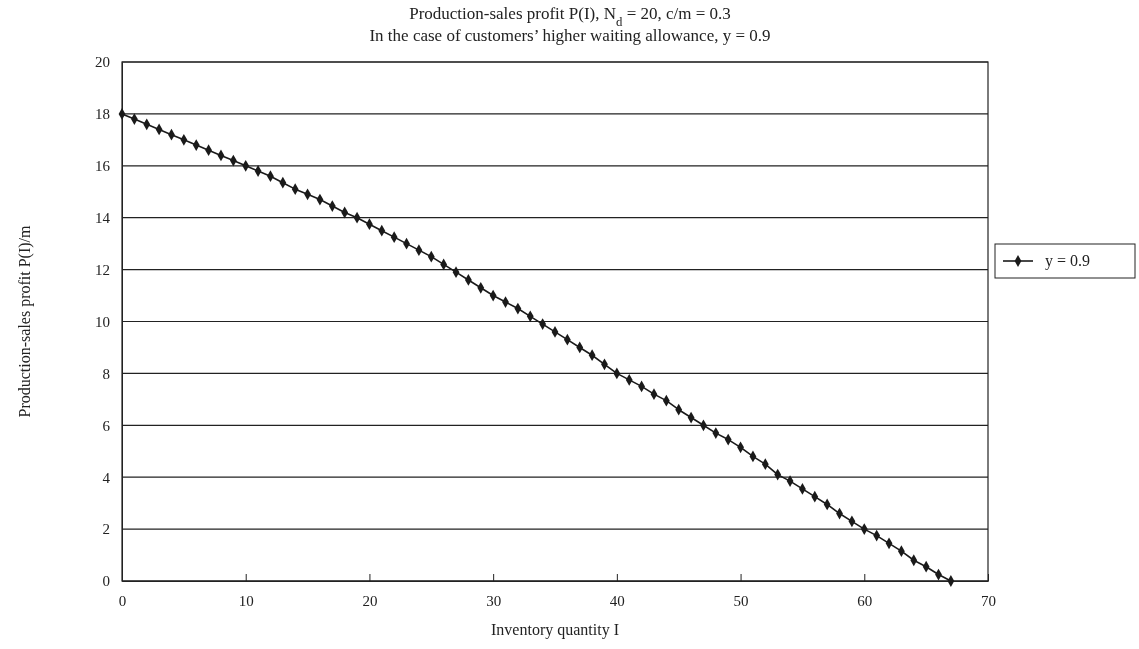  I want to click on x-tick-label: 20, so click(370, 600).